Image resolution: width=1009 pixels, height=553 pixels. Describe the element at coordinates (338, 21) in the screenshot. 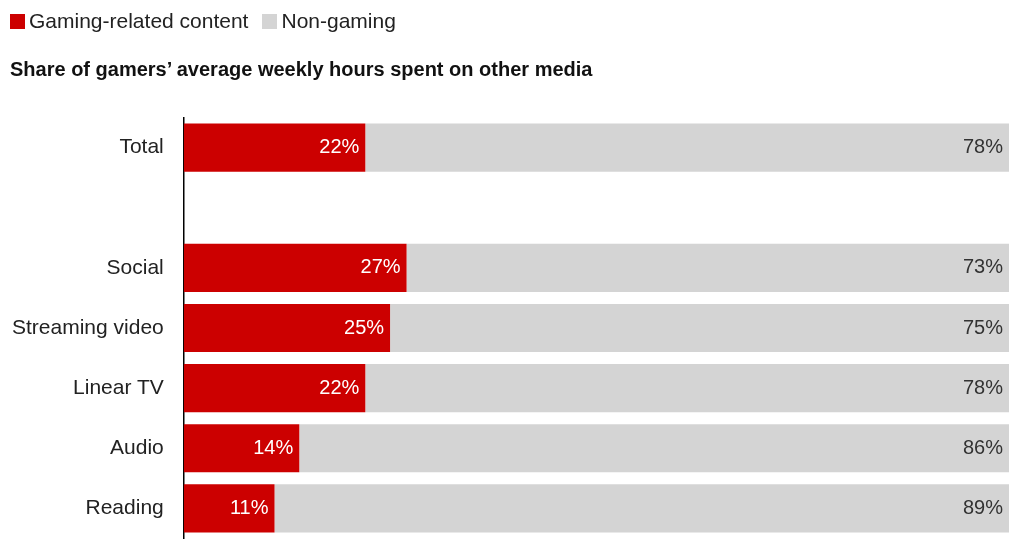

I see `legend-label: Non-gaming` at that location.